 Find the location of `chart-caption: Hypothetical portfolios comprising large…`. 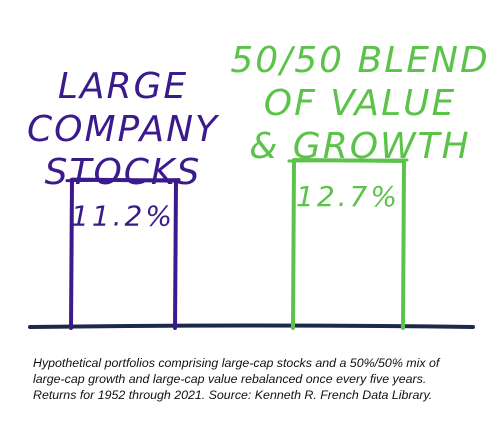

chart-caption: Hypothetical portfolios comprising large… is located at coordinates (236, 379).